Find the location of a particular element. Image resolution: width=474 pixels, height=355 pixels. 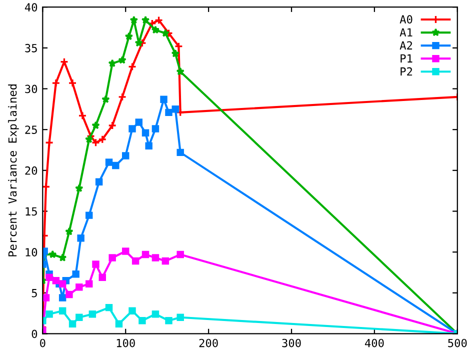

legend-label: P2 is located at coordinates (406, 71).